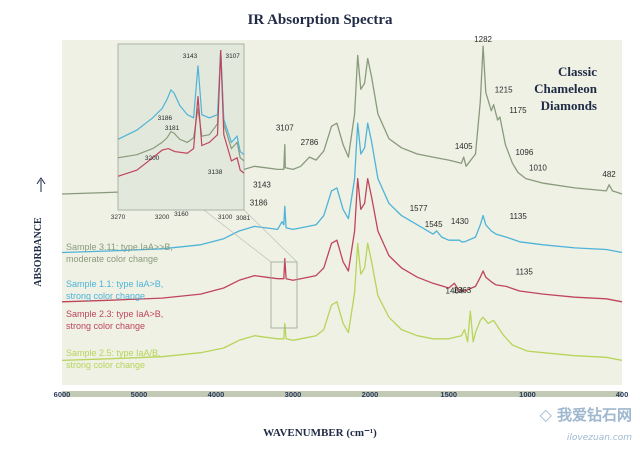 This screenshot has height=453, width=640. What do you see at coordinates (232, 56) in the screenshot?
I see `inset-peak-label: 3107` at bounding box center [232, 56].